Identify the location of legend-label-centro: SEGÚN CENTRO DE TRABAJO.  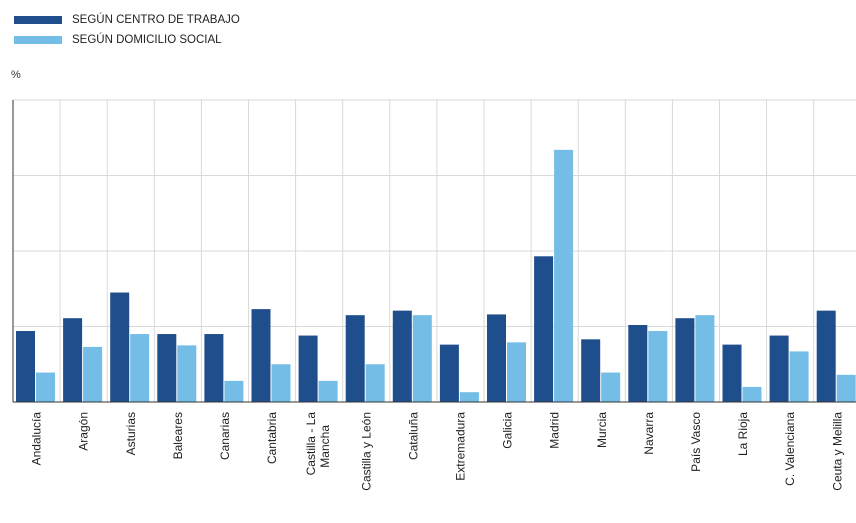
(156, 20).